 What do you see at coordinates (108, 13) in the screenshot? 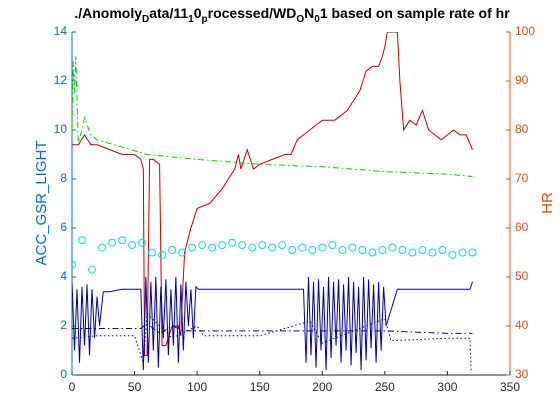
I see `title-part: ./Anomoly` at bounding box center [108, 13].